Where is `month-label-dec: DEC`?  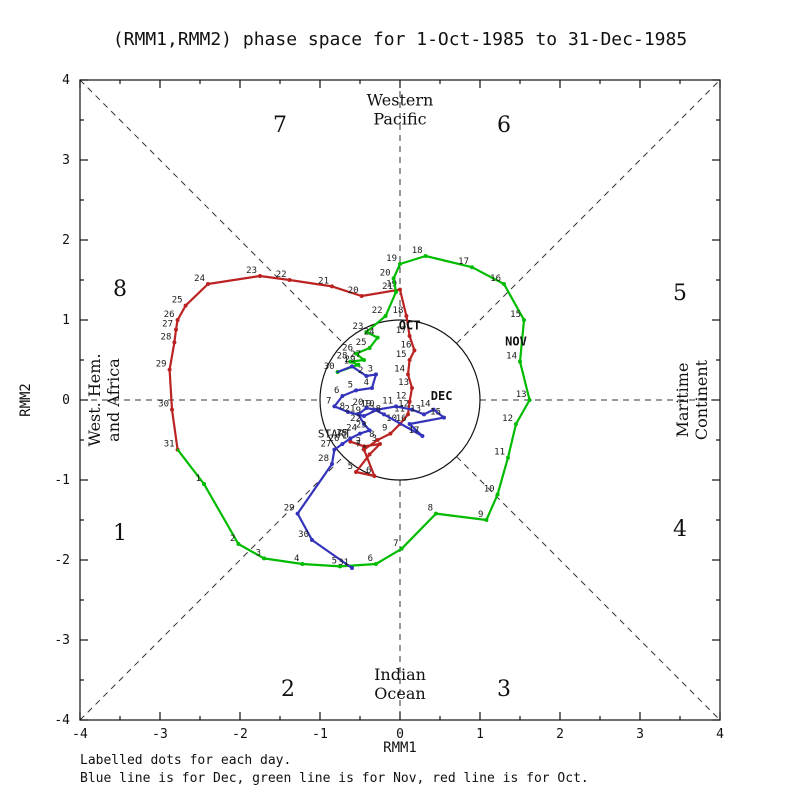
month-label-dec: DEC is located at coordinates (442, 396).